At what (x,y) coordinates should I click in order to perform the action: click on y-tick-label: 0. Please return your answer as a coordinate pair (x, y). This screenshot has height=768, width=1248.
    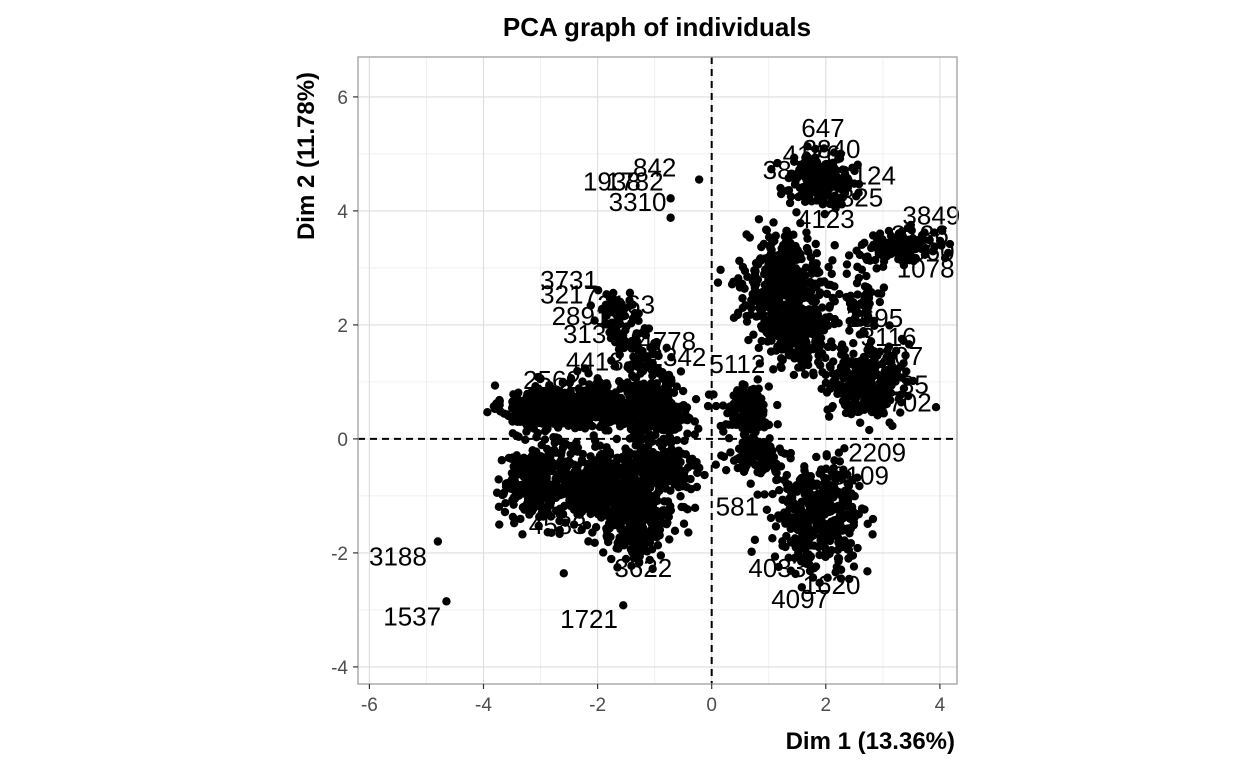
    Looking at the image, I should click on (342, 440).